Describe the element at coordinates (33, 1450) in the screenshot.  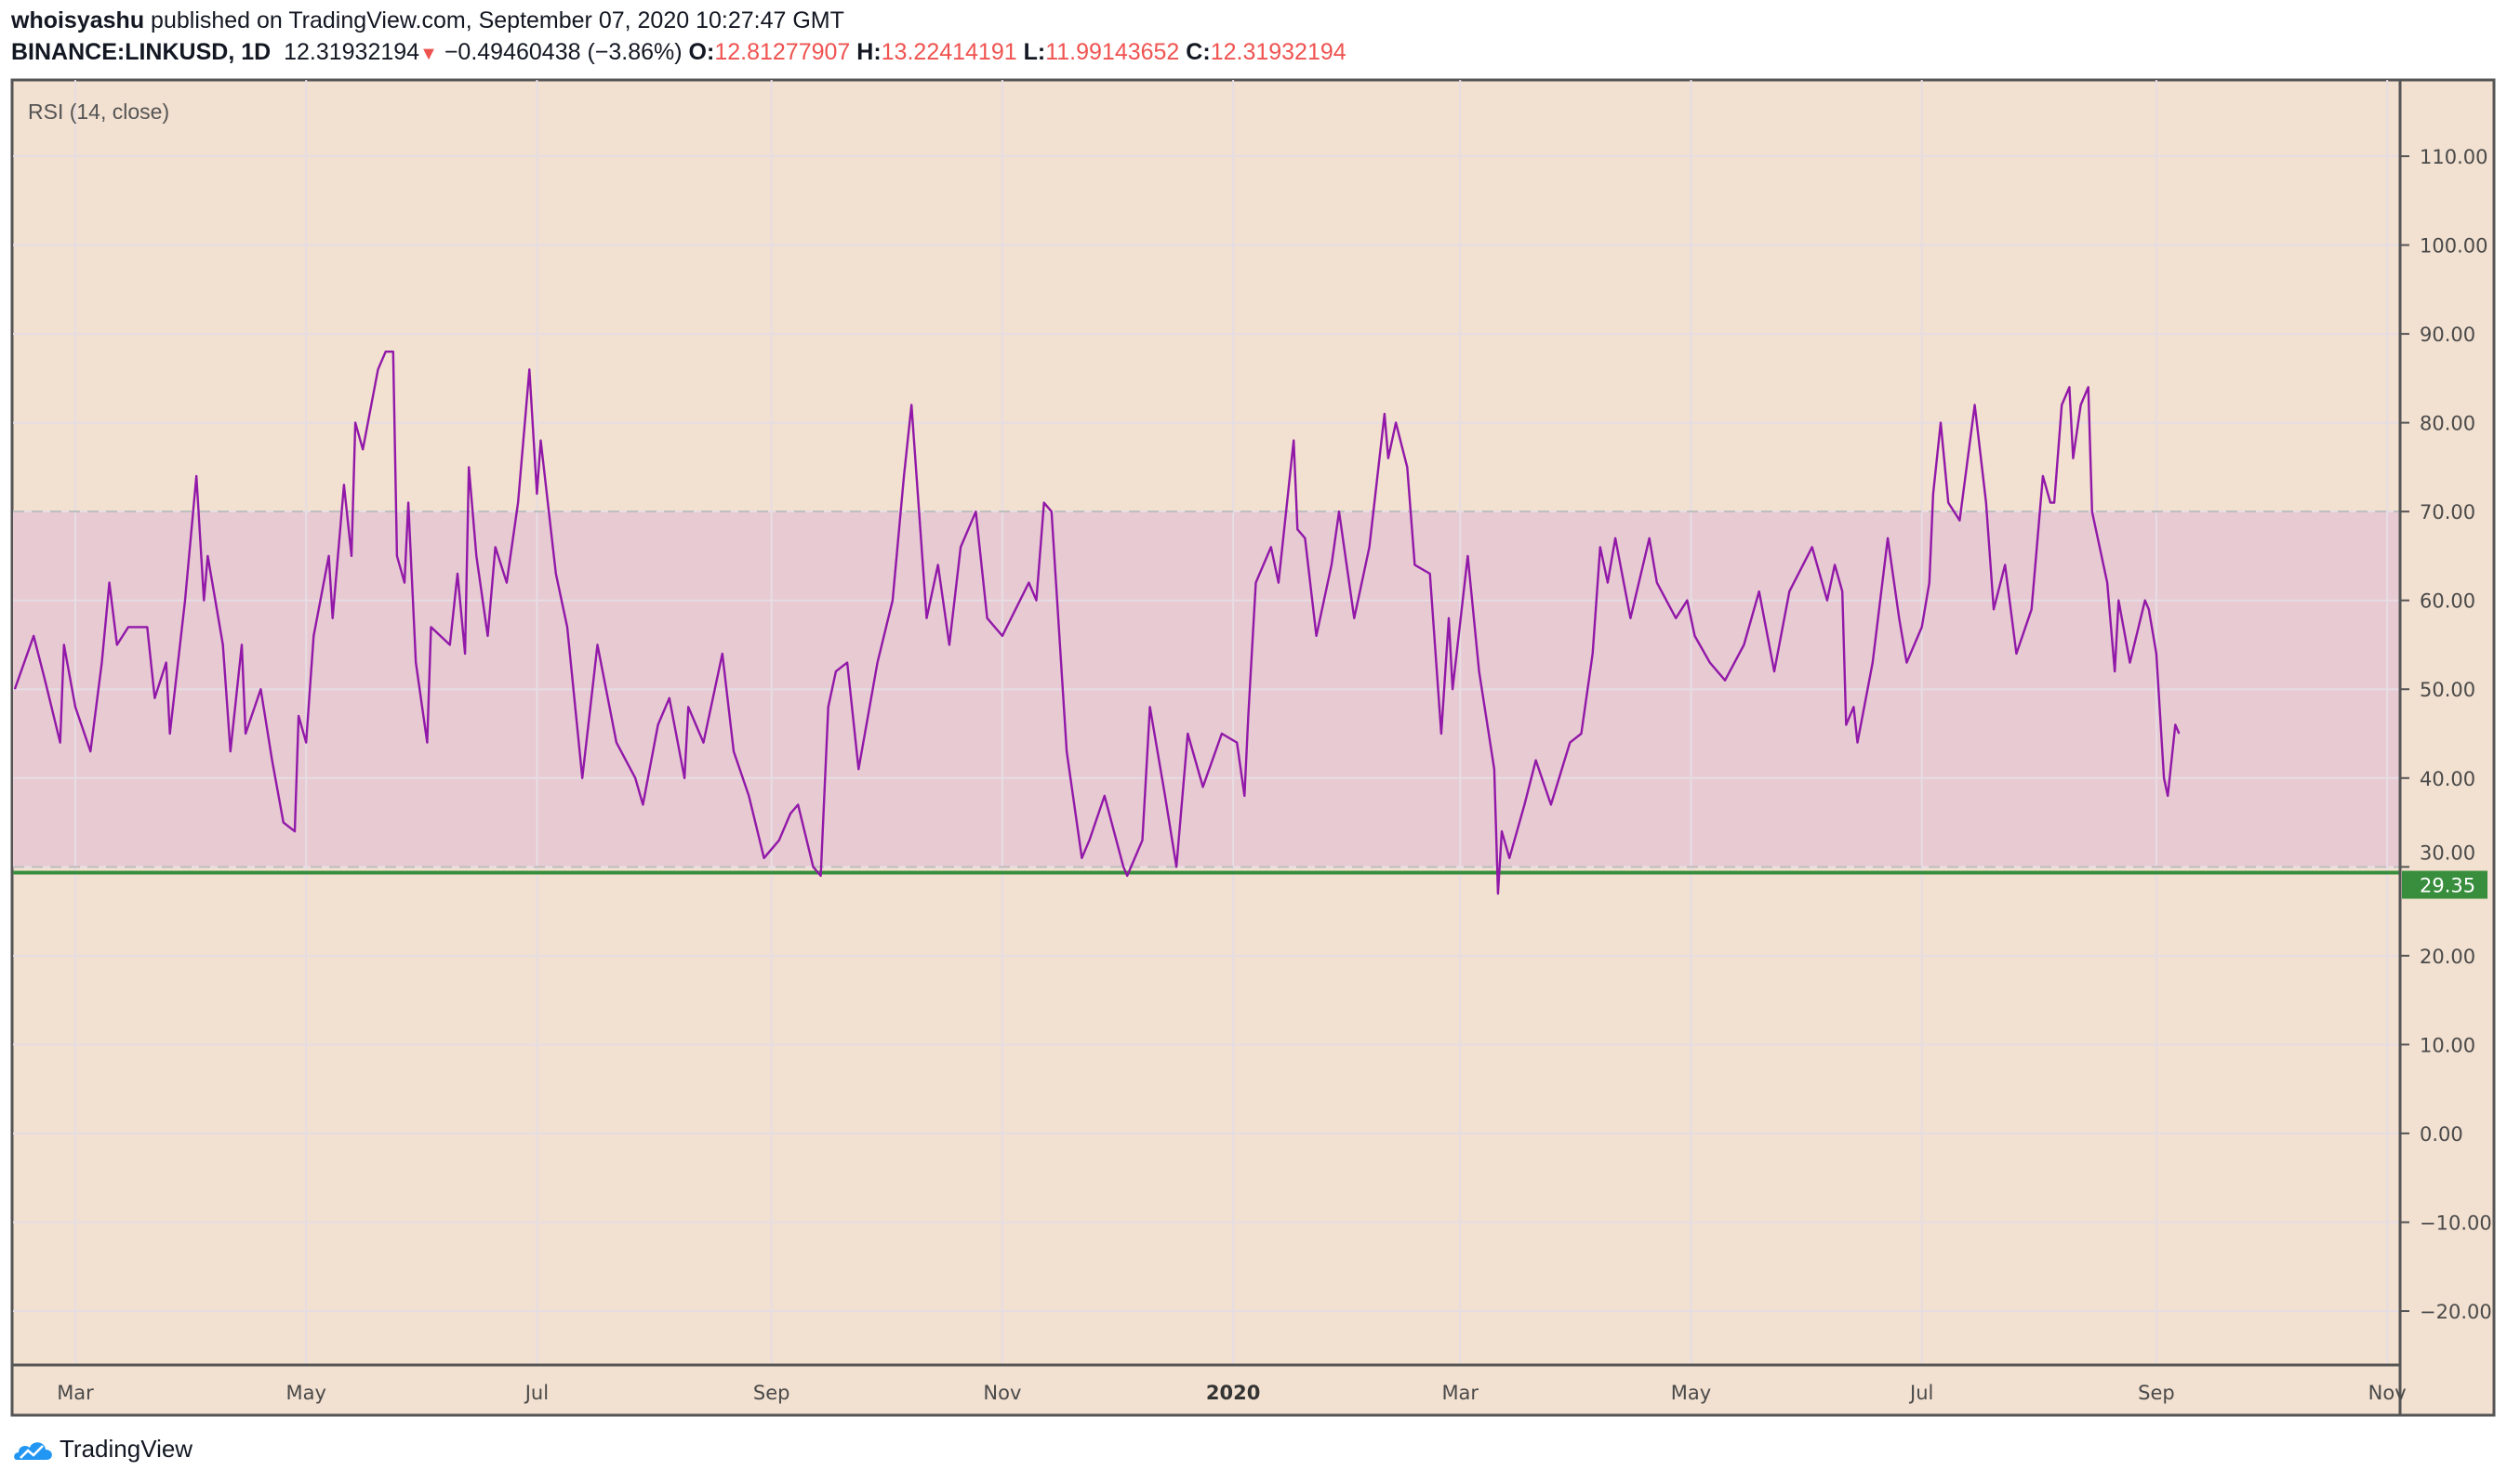
I see `cloud-icon` at that location.